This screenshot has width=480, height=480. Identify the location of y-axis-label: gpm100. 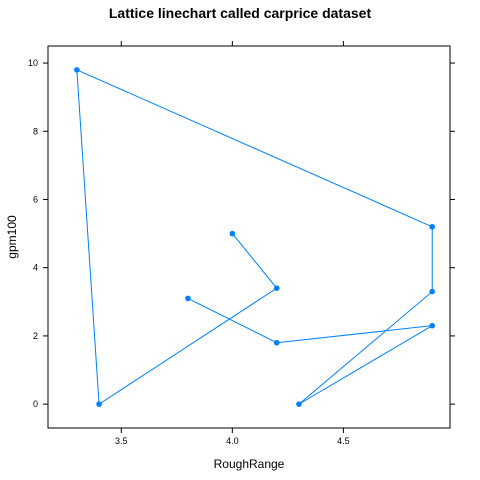
(12, 237).